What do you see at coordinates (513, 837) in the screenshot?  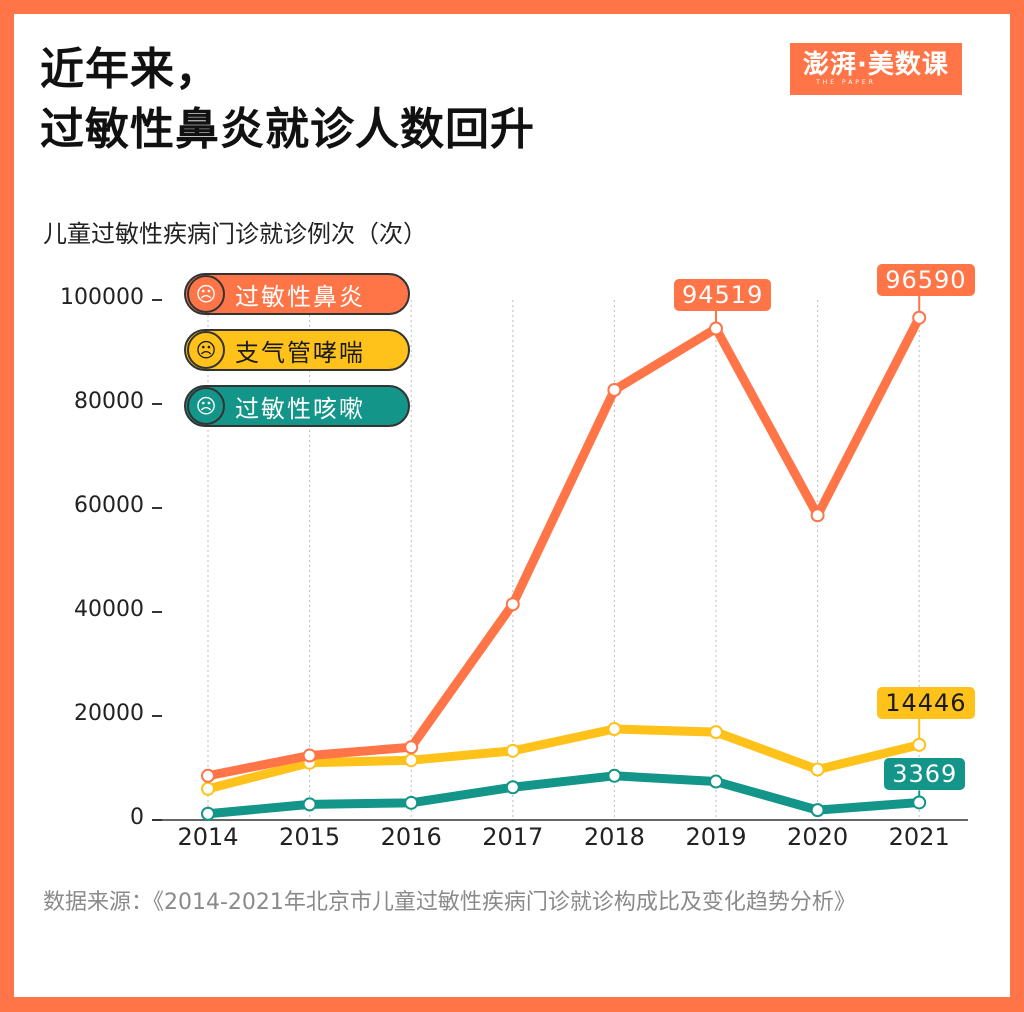 I see `x-tick-label: 2017` at bounding box center [513, 837].